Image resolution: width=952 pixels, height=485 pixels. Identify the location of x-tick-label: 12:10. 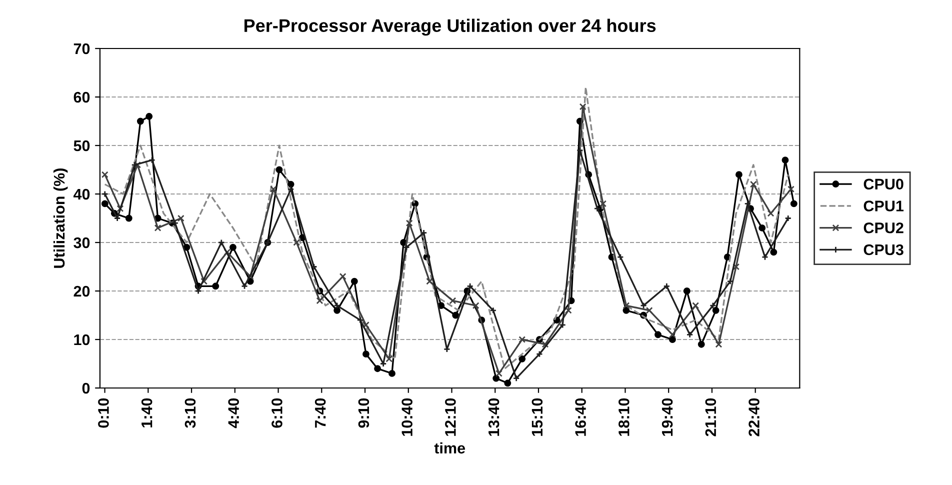
(450, 417).